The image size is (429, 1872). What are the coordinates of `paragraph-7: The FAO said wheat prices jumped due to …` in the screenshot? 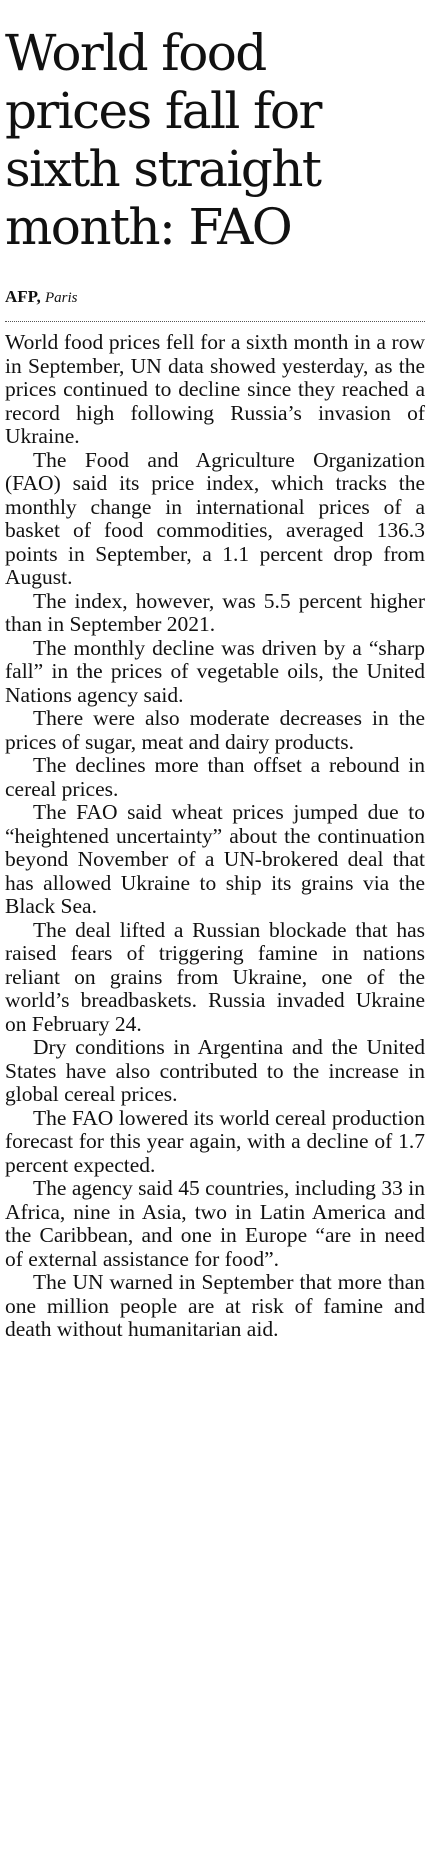 It's located at (215, 859).